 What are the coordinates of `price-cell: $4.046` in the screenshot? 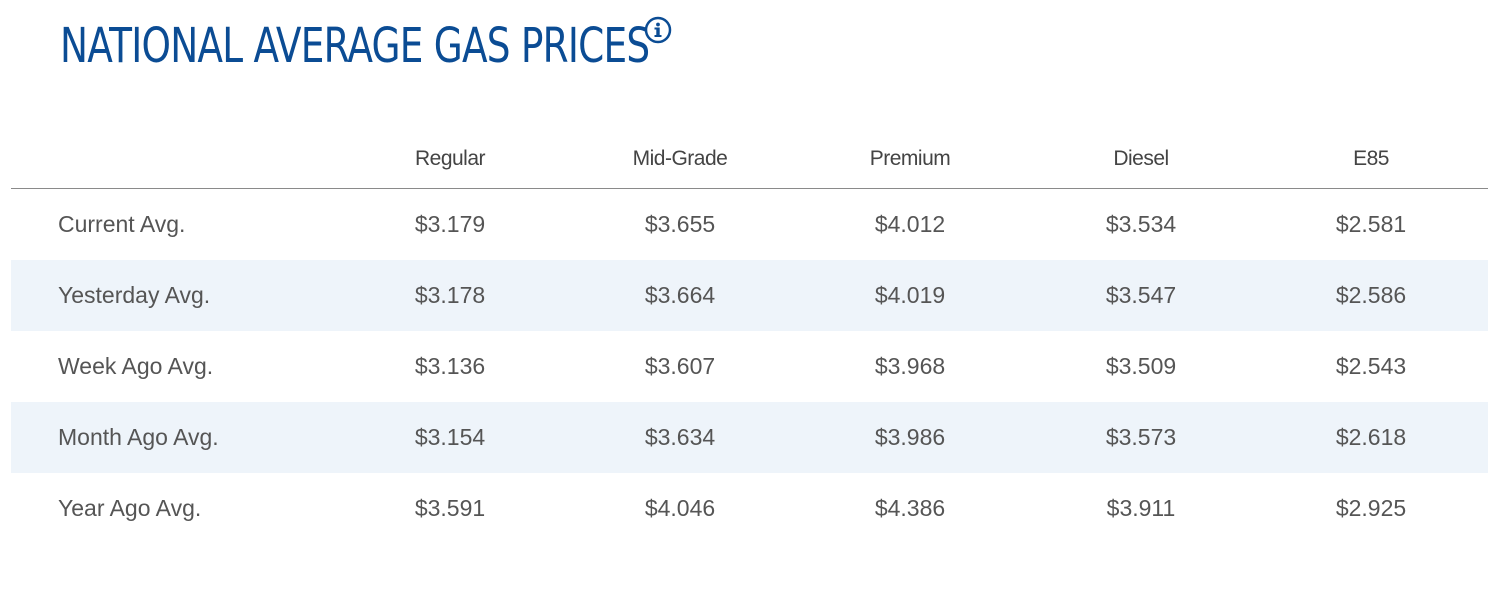 It's located at (680, 508).